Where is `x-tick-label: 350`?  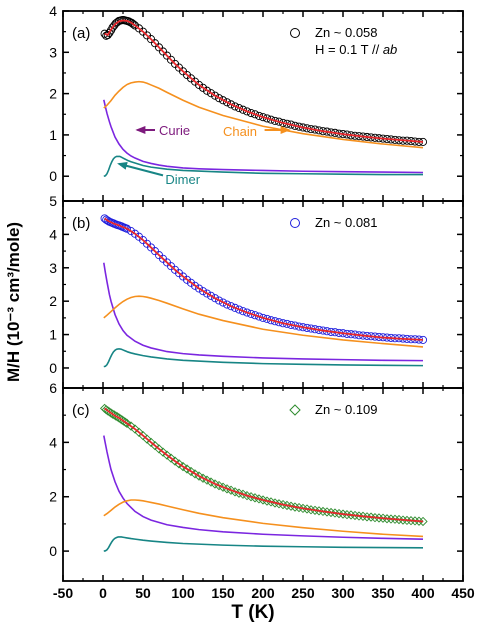
x-tick-label: 350 is located at coordinates (383, 593).